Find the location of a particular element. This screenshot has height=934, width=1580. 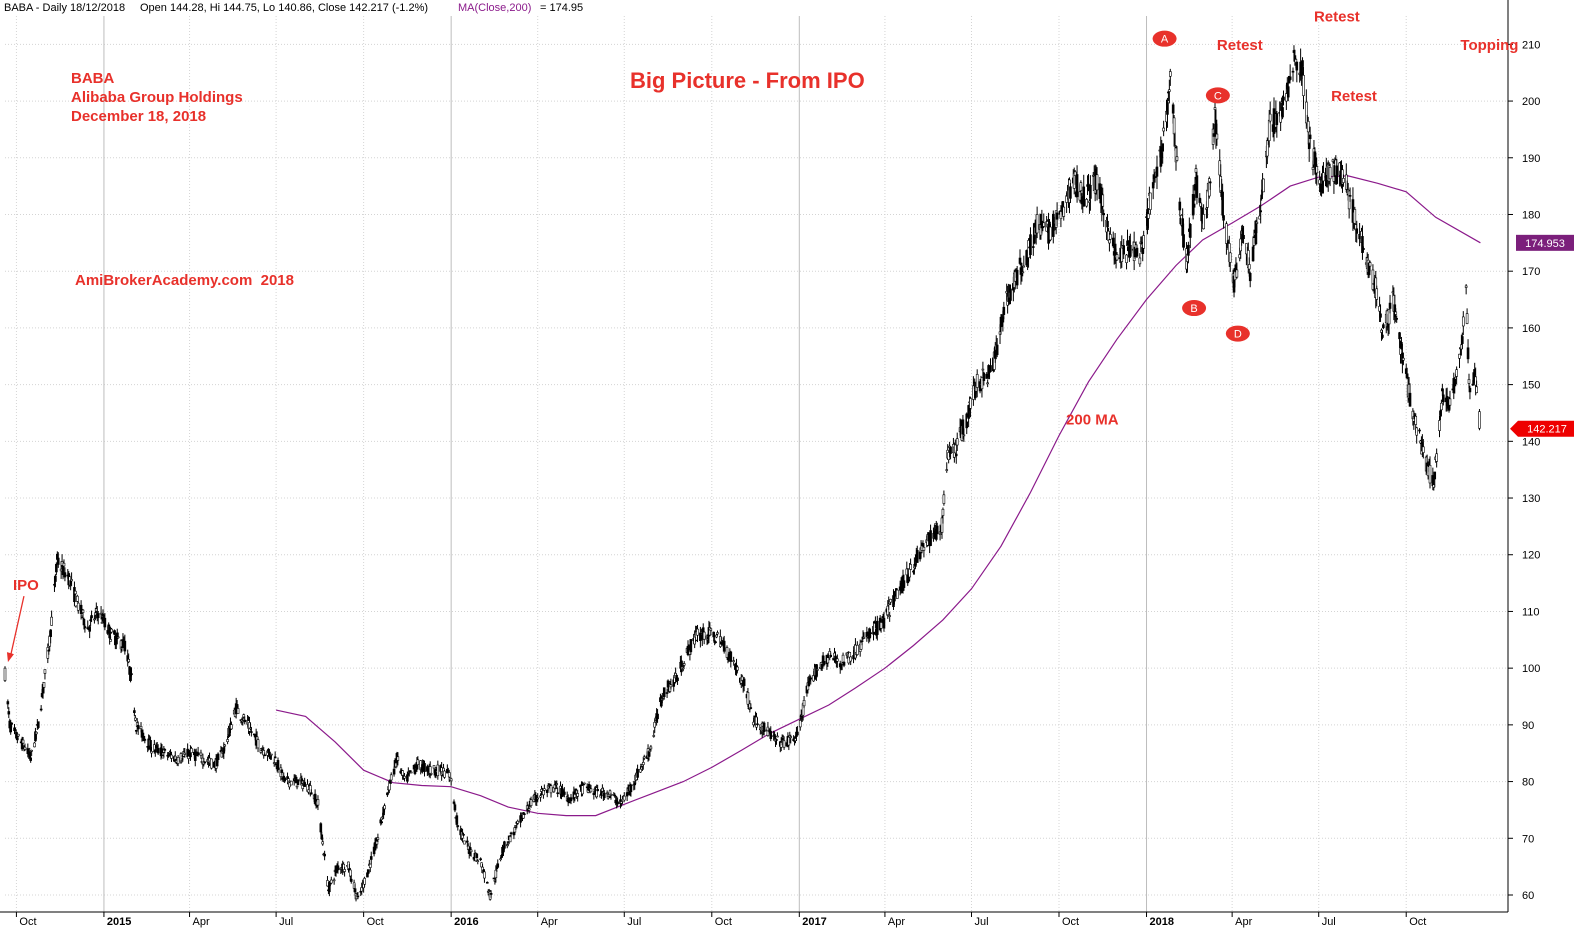

pivot-marker-label: D is located at coordinates (1238, 335).